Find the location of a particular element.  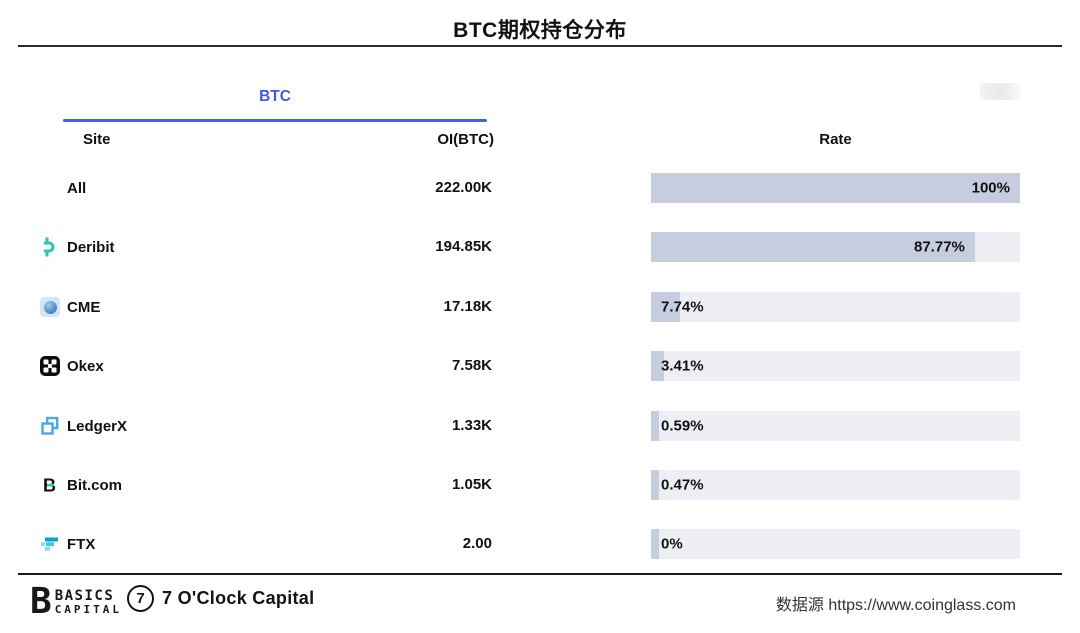

seven-oclock-capital-logo: 7 7 O'Clock Capital is located at coordinates (220, 598).